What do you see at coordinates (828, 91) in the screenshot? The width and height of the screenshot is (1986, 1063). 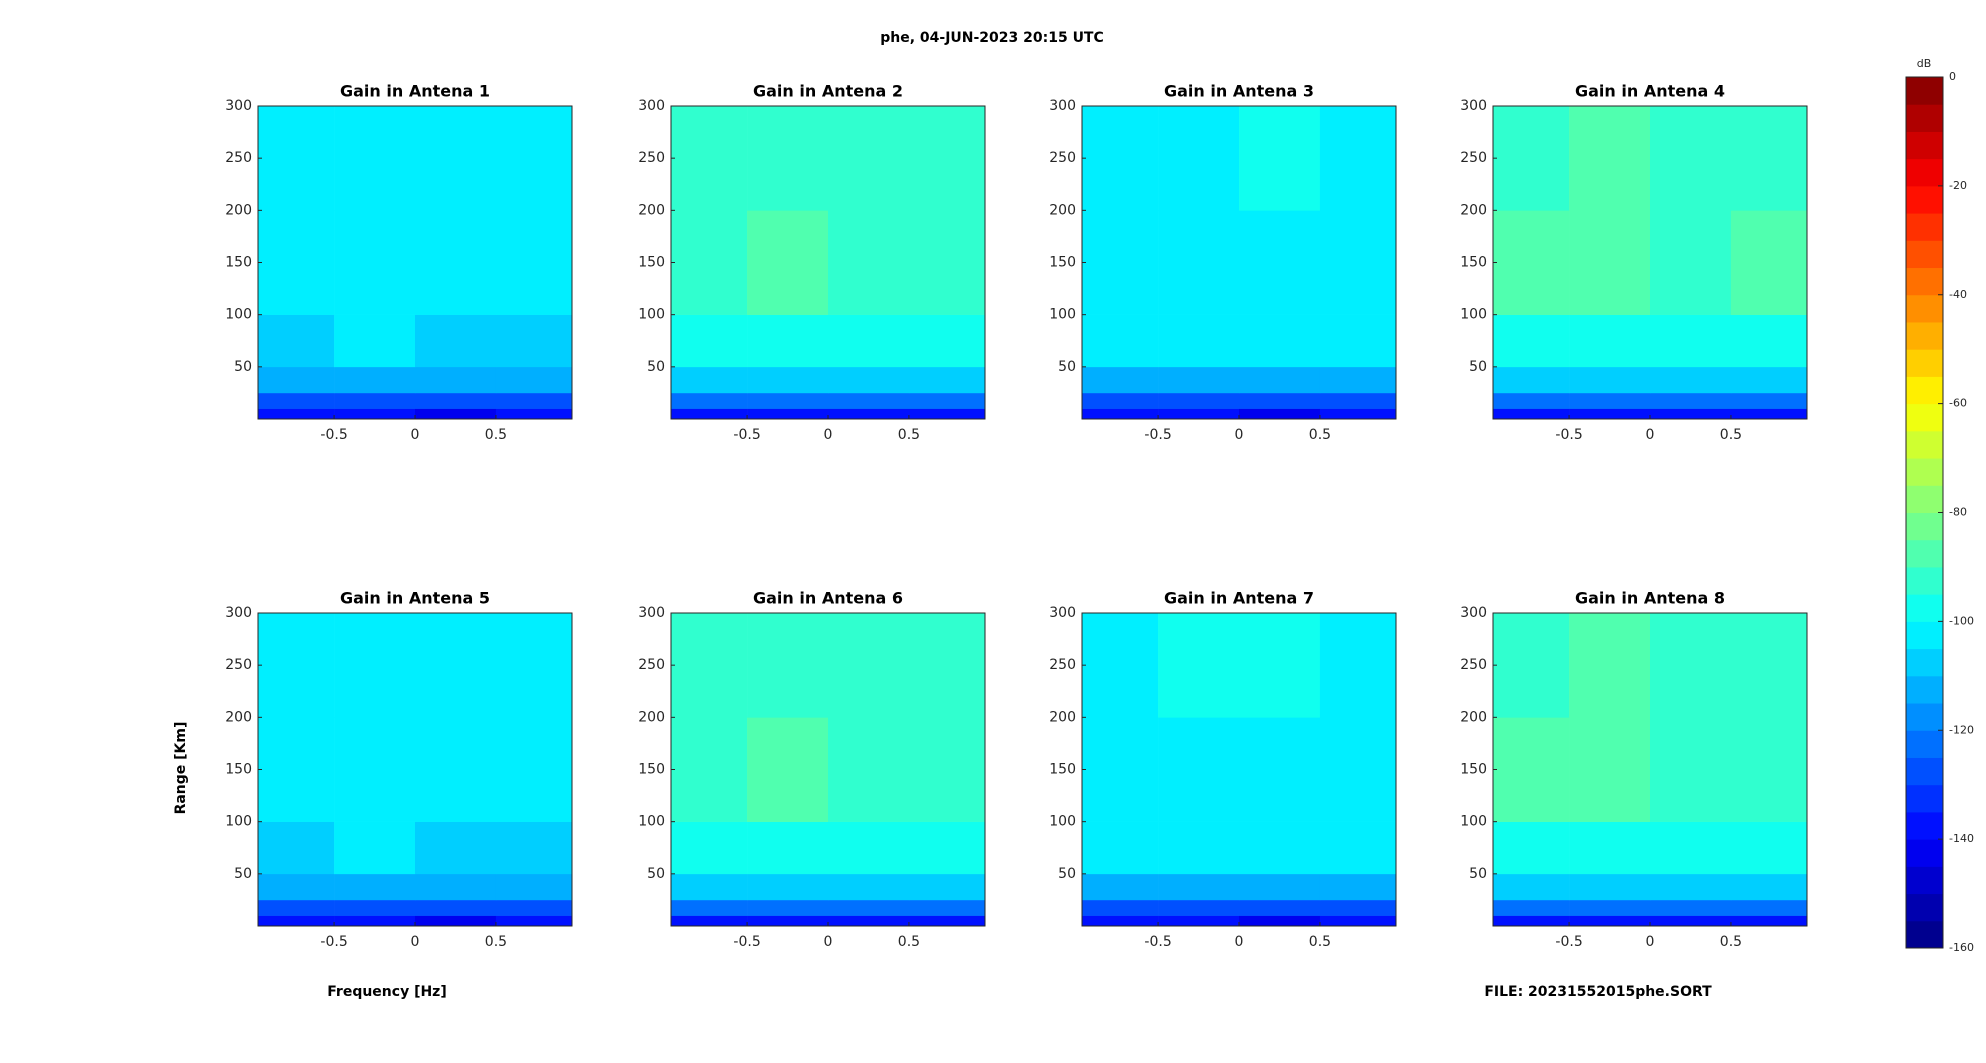 I see `panel-title: Gain in Antena 2` at bounding box center [828, 91].